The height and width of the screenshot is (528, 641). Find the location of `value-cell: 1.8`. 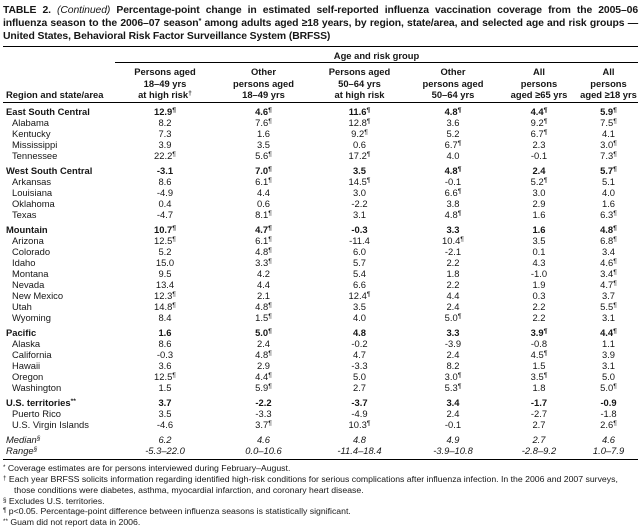

value-cell: 1.8 is located at coordinates (453, 274).